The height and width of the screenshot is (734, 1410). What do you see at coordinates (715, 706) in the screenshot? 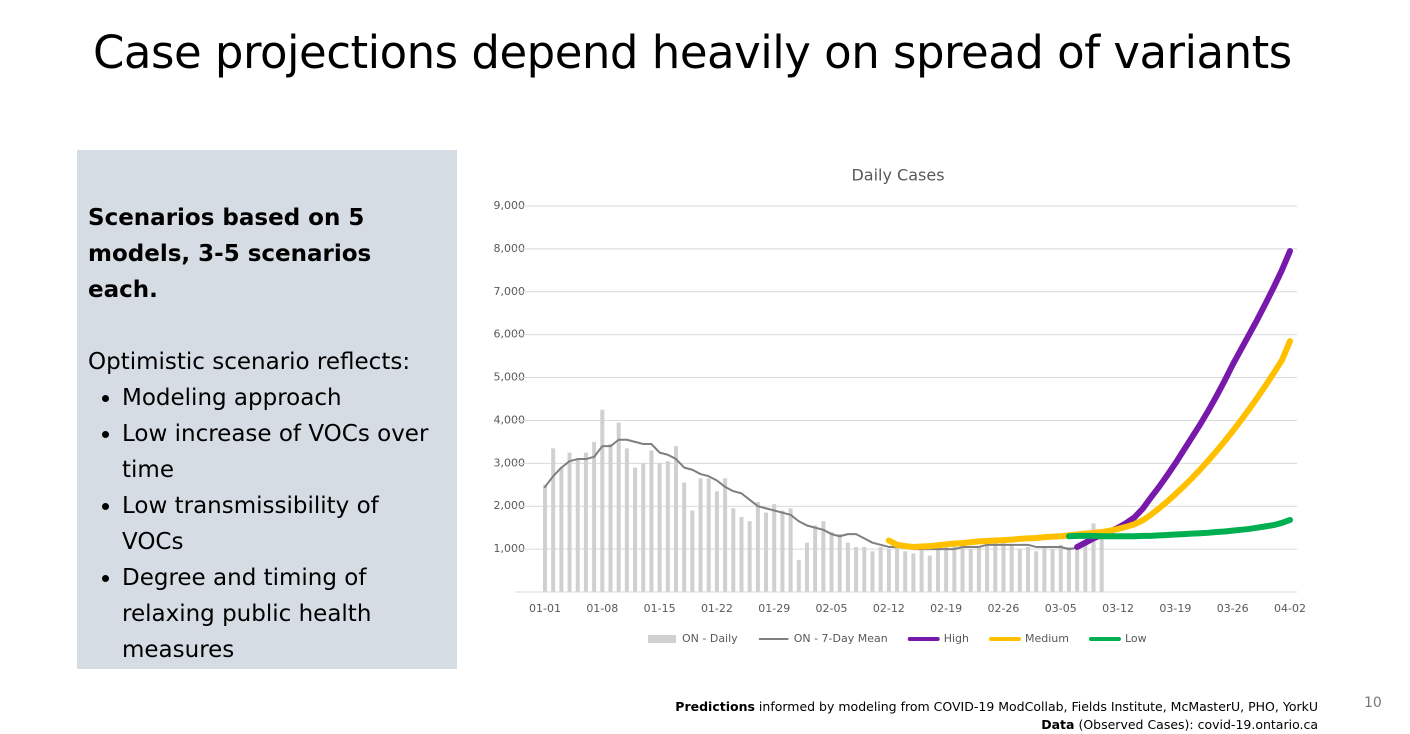
I see `footer-bold: Predictions` at bounding box center [715, 706].